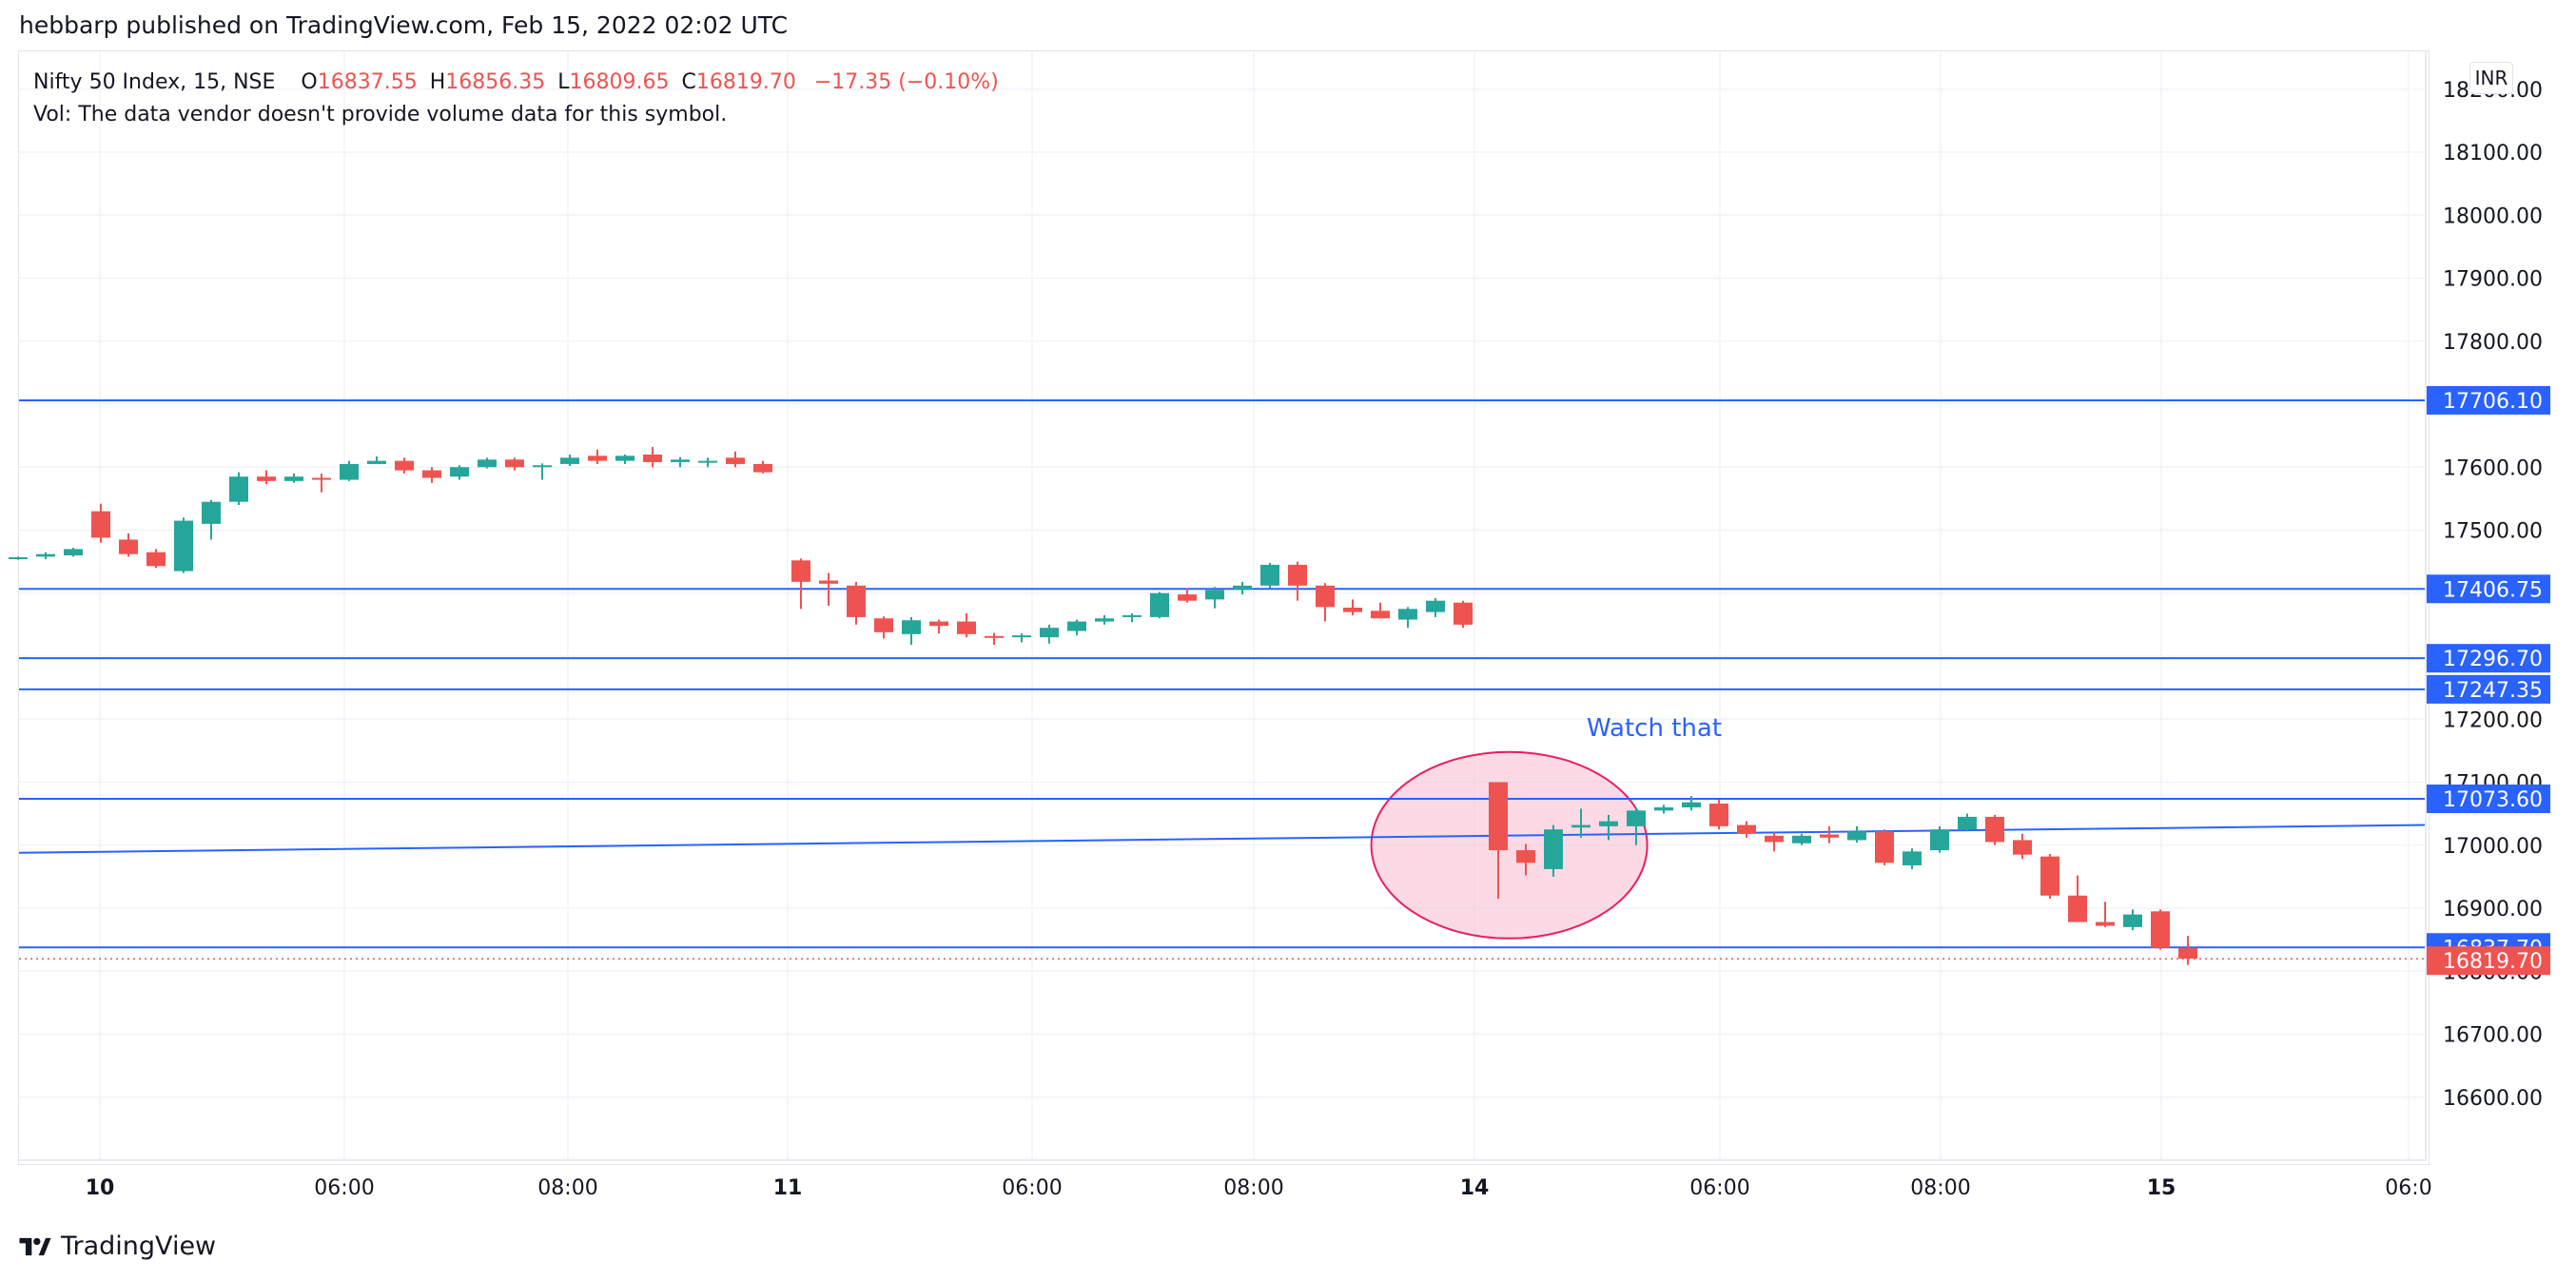 Image resolution: width=2576 pixels, height=1280 pixels. Describe the element at coordinates (310, 82) in the screenshot. I see `open-label: O` at that location.